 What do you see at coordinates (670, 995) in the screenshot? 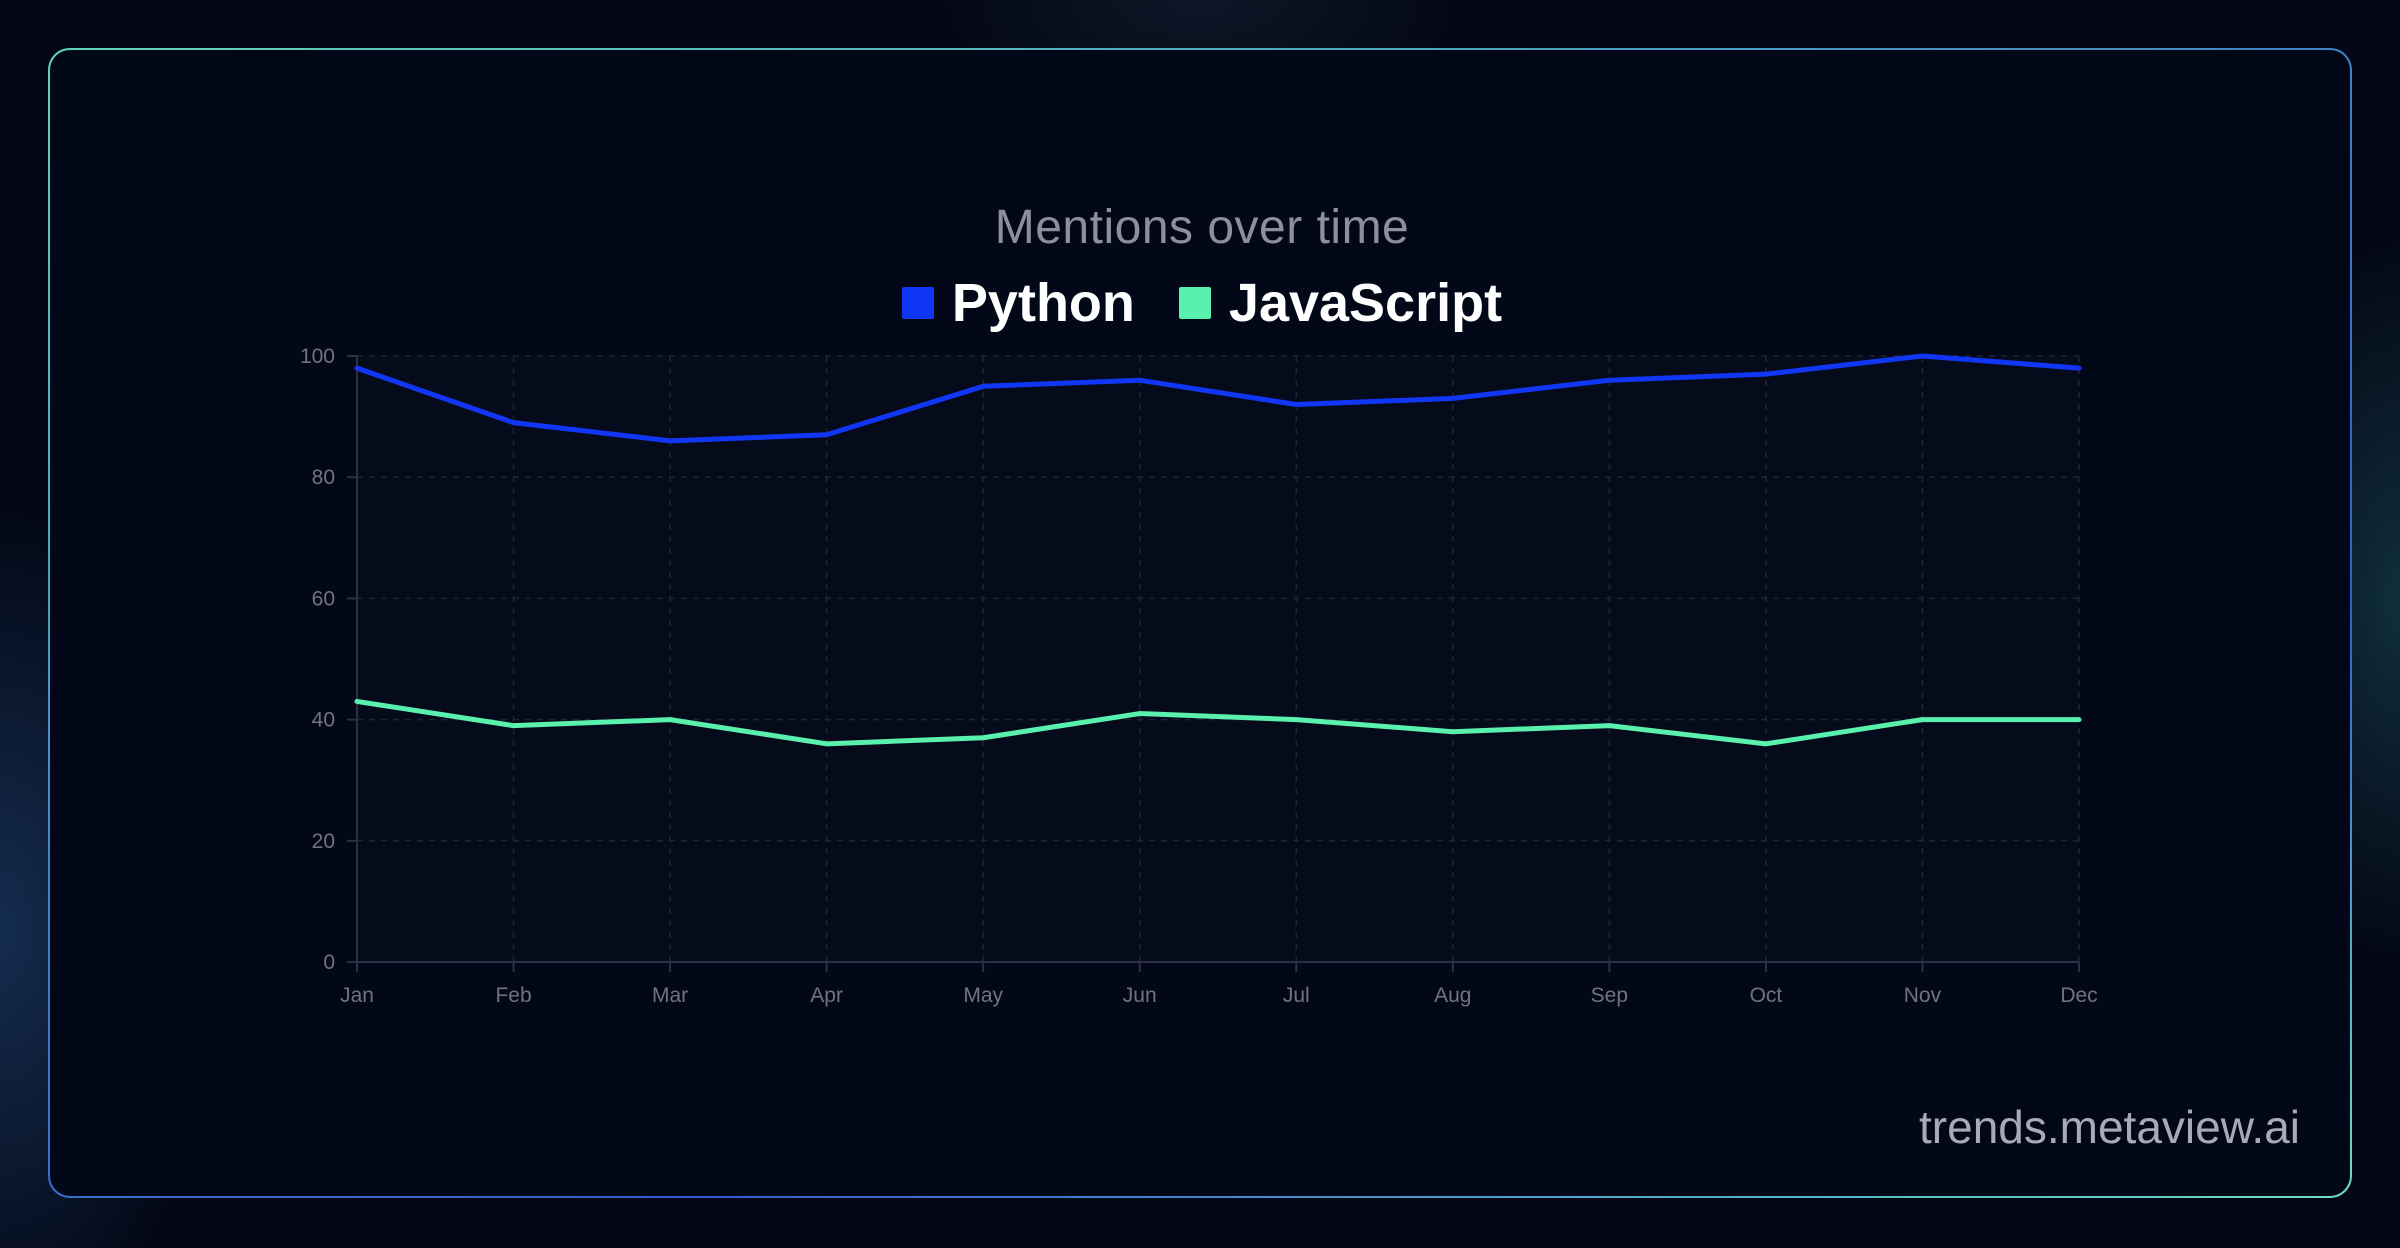
I see `x-tick-label: Mar` at bounding box center [670, 995].